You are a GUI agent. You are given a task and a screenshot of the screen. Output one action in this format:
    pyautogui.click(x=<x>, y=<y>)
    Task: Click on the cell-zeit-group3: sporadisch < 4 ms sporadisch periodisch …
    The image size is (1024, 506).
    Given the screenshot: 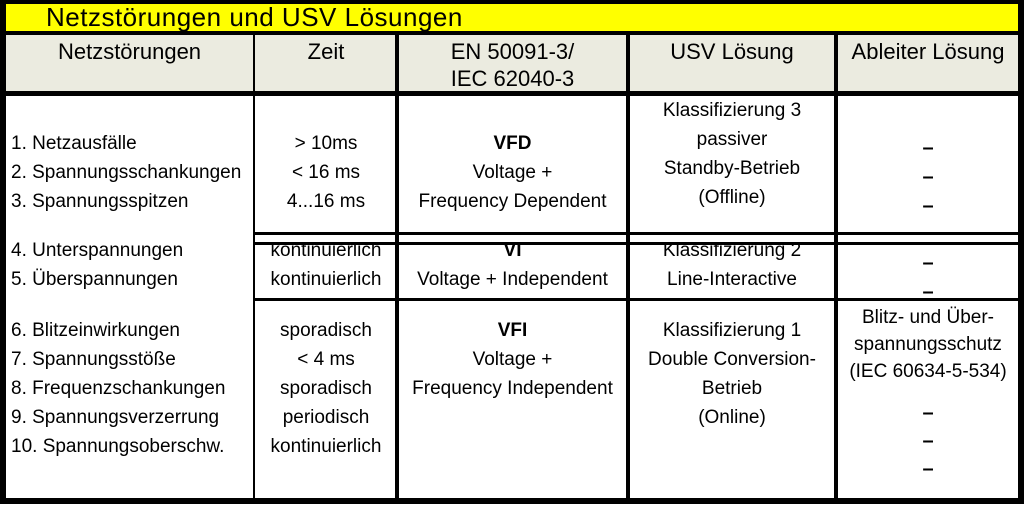 What is the action you would take?
    pyautogui.click(x=326, y=388)
    